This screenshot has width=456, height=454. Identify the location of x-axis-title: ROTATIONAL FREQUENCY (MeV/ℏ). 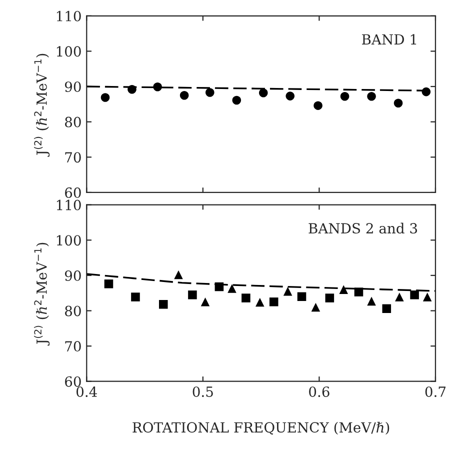
(261, 428).